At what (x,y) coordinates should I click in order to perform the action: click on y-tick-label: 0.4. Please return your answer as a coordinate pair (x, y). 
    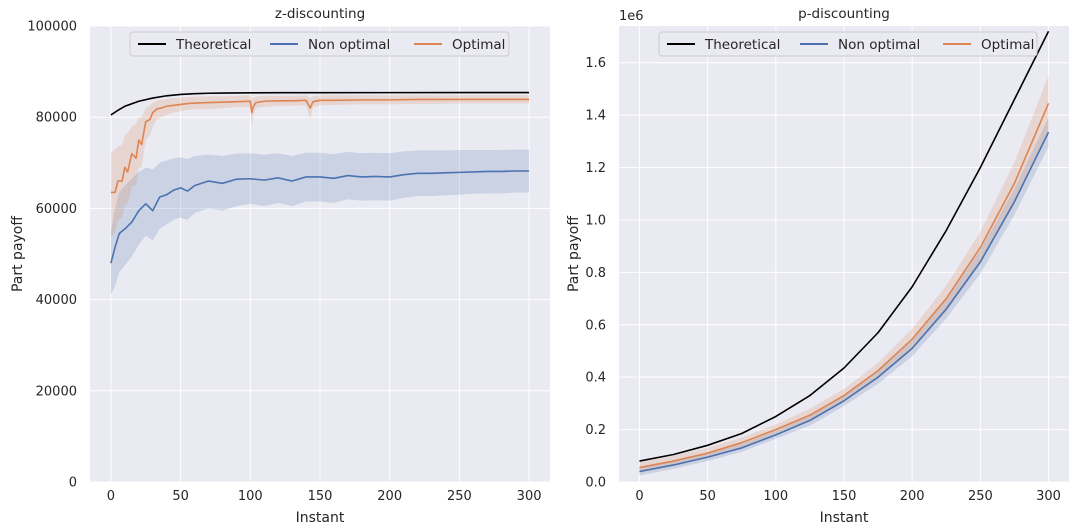
    Looking at the image, I should click on (595, 378).